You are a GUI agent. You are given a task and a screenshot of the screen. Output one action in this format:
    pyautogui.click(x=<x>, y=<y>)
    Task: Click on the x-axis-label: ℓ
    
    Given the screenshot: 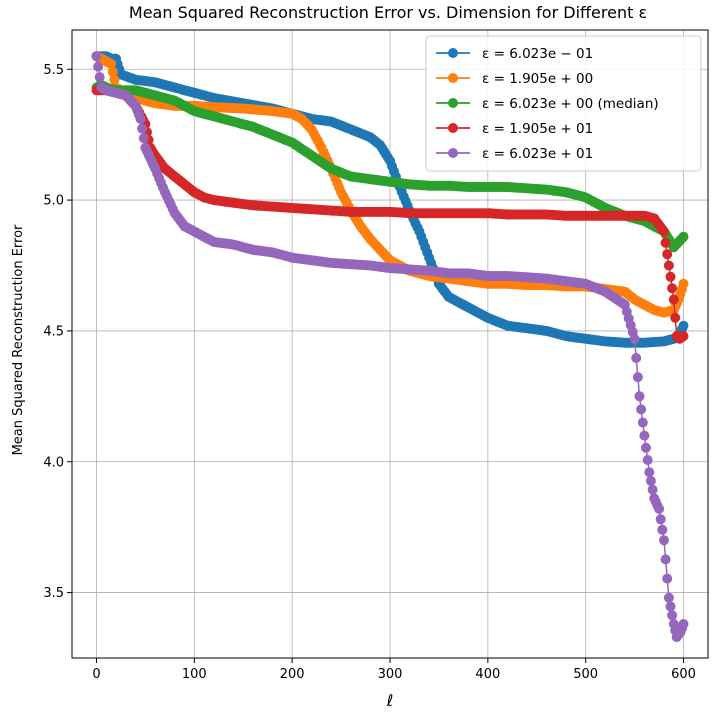 What is the action you would take?
    pyautogui.click(x=390, y=700)
    